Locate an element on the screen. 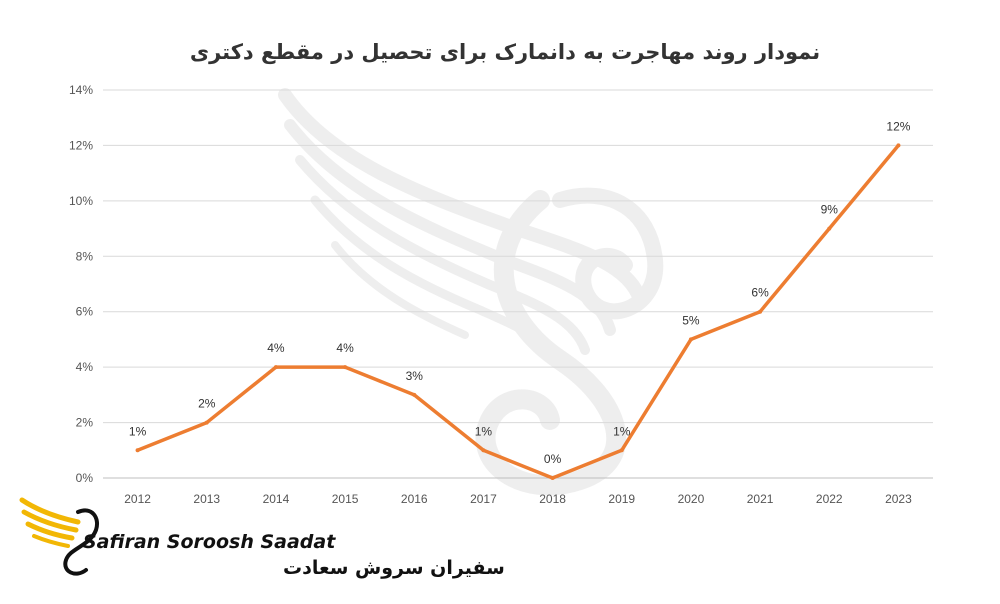 The height and width of the screenshot is (604, 1000). data-label: 3% is located at coordinates (415, 376).